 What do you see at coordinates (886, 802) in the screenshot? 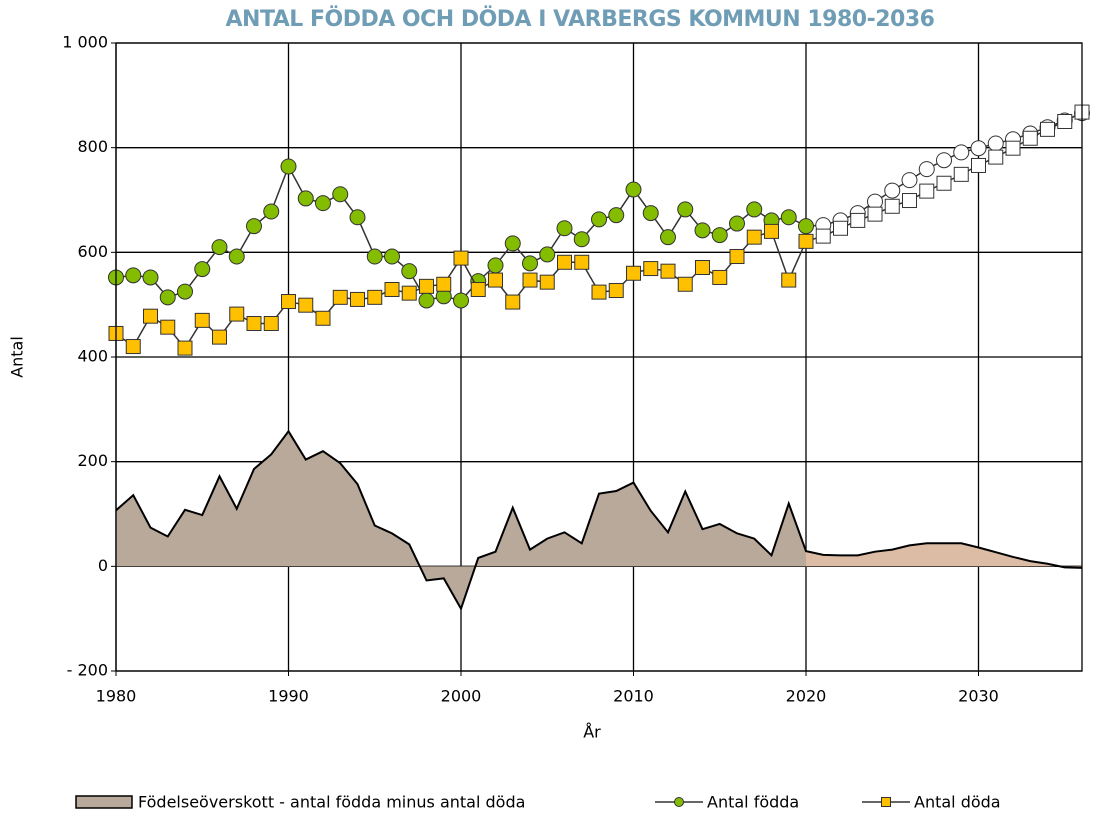
I see `legend-marker` at bounding box center [886, 802].